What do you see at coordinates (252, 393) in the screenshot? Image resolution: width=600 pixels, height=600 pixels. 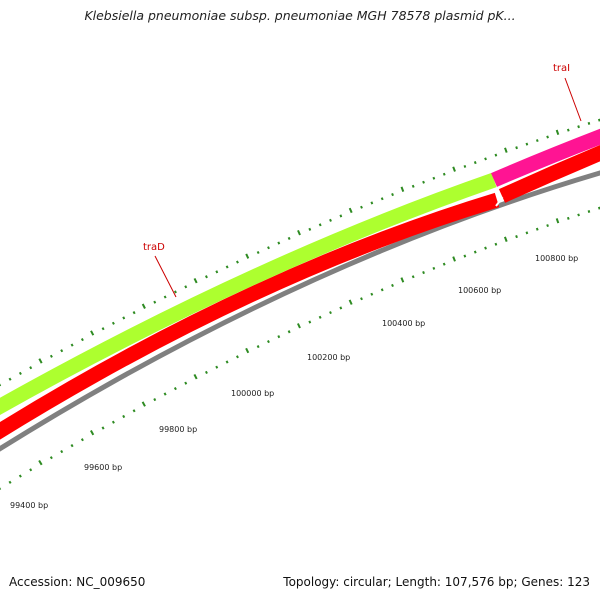 I see `scale-label: 100000 bp` at bounding box center [252, 393].